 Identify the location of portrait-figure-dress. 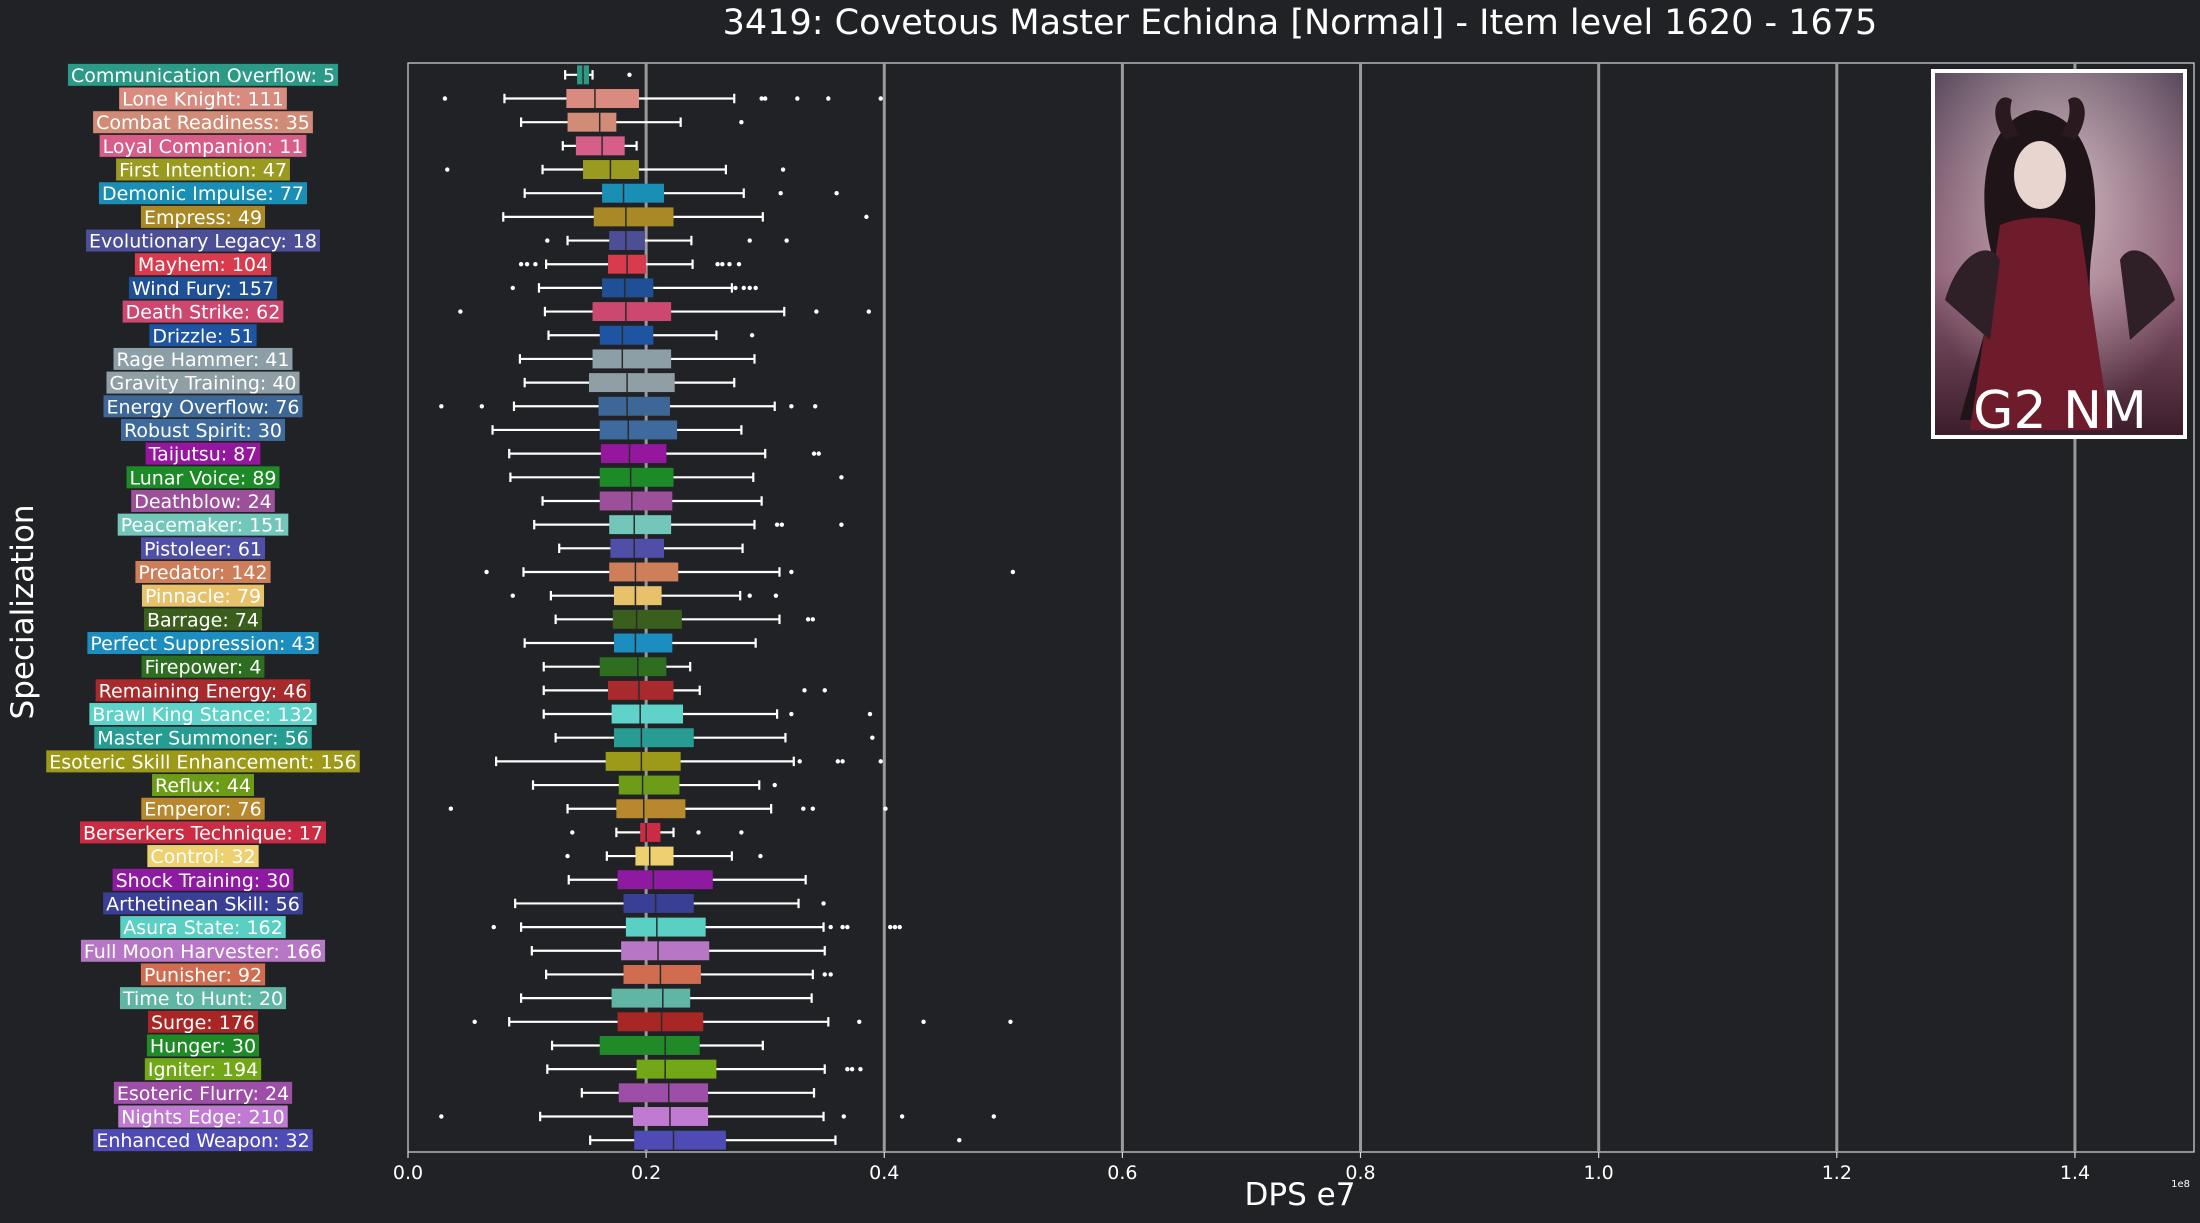
(2040, 323).